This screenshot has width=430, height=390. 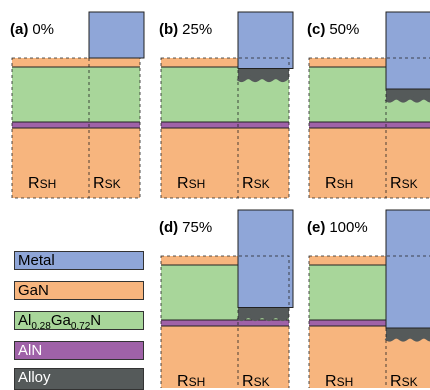 I want to click on panel-c: (c) 50% RSH RSK, so click(x=368, y=105).